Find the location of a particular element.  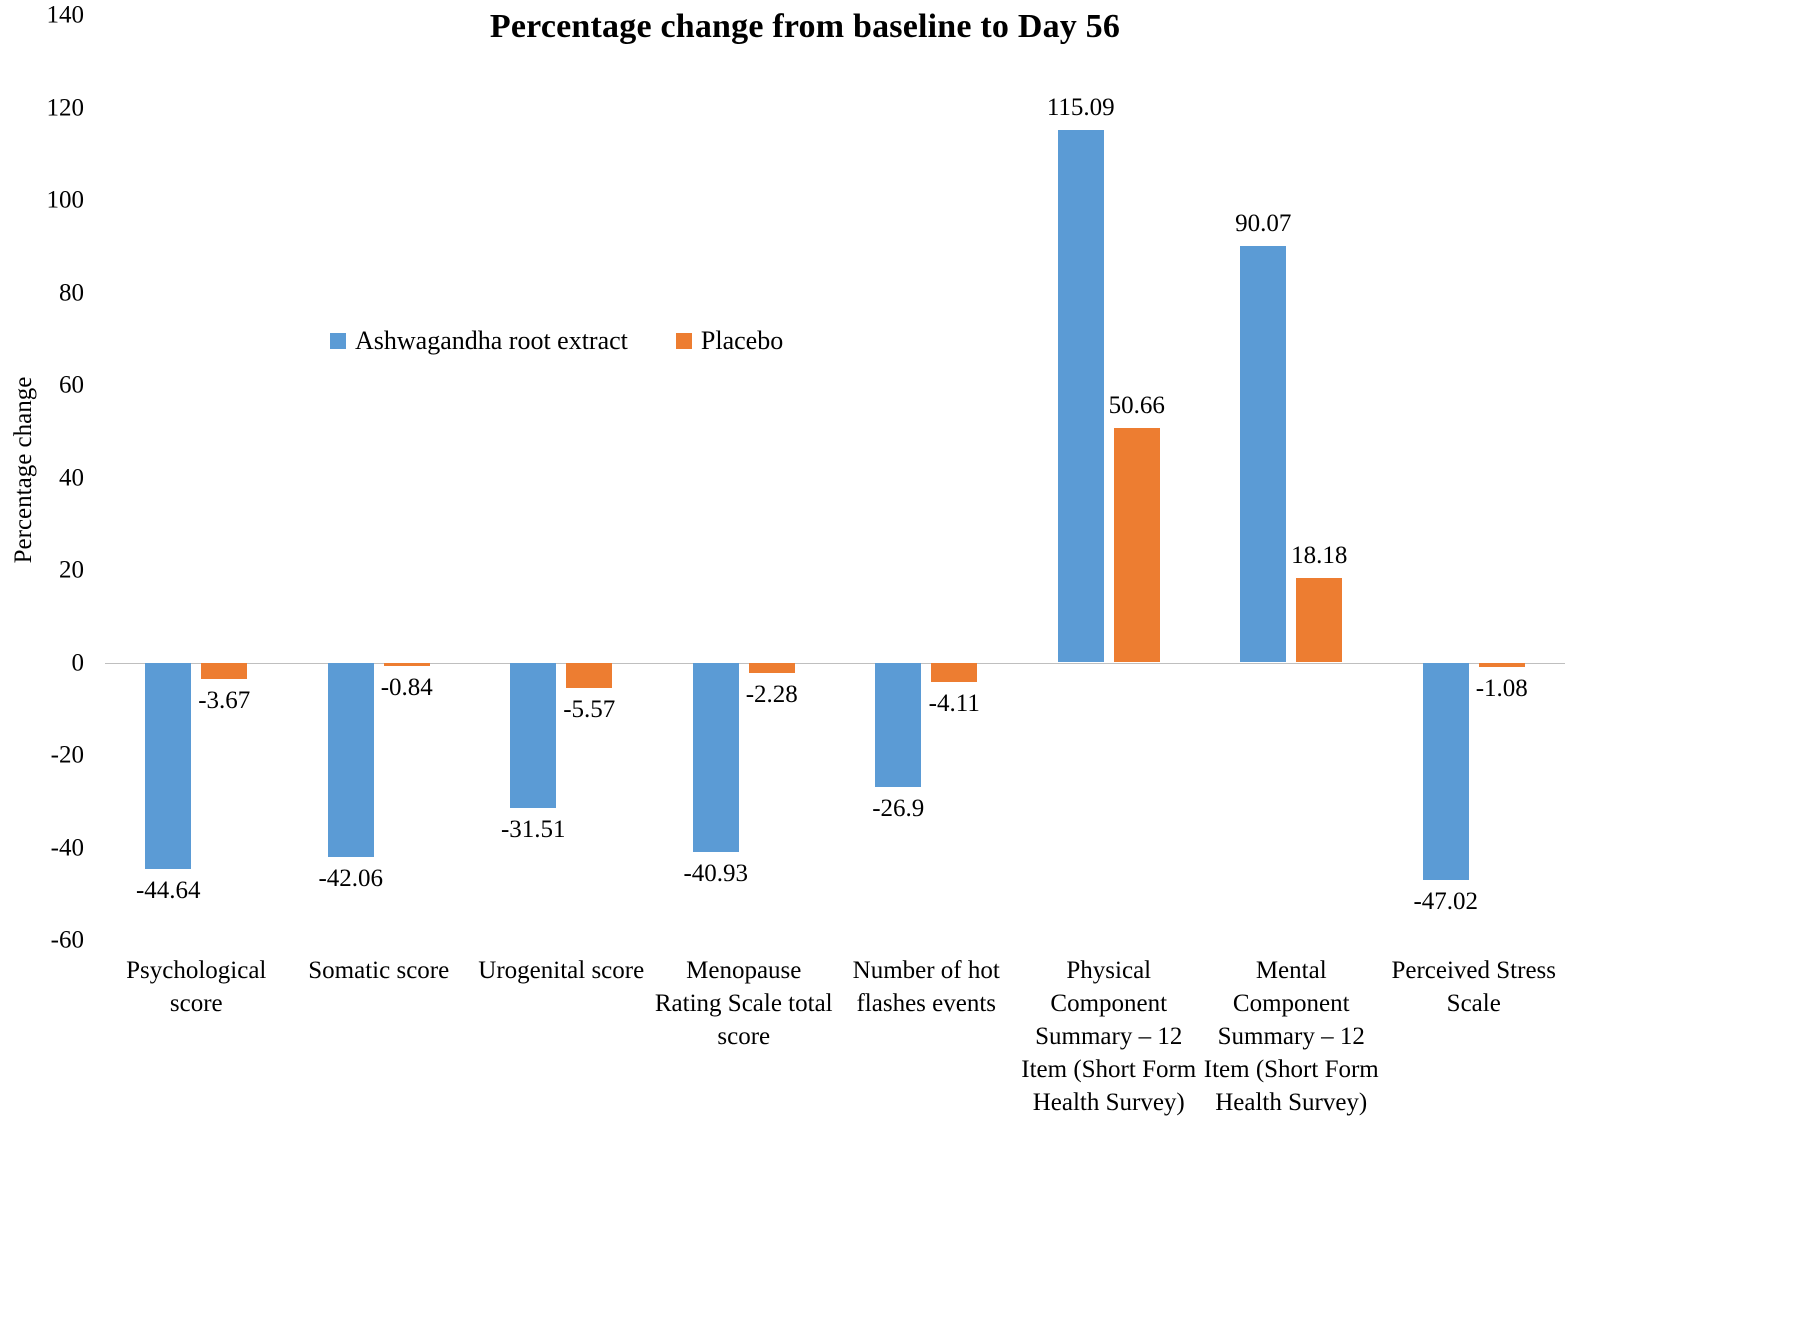

category-label: Somatic score is located at coordinates (379, 970).